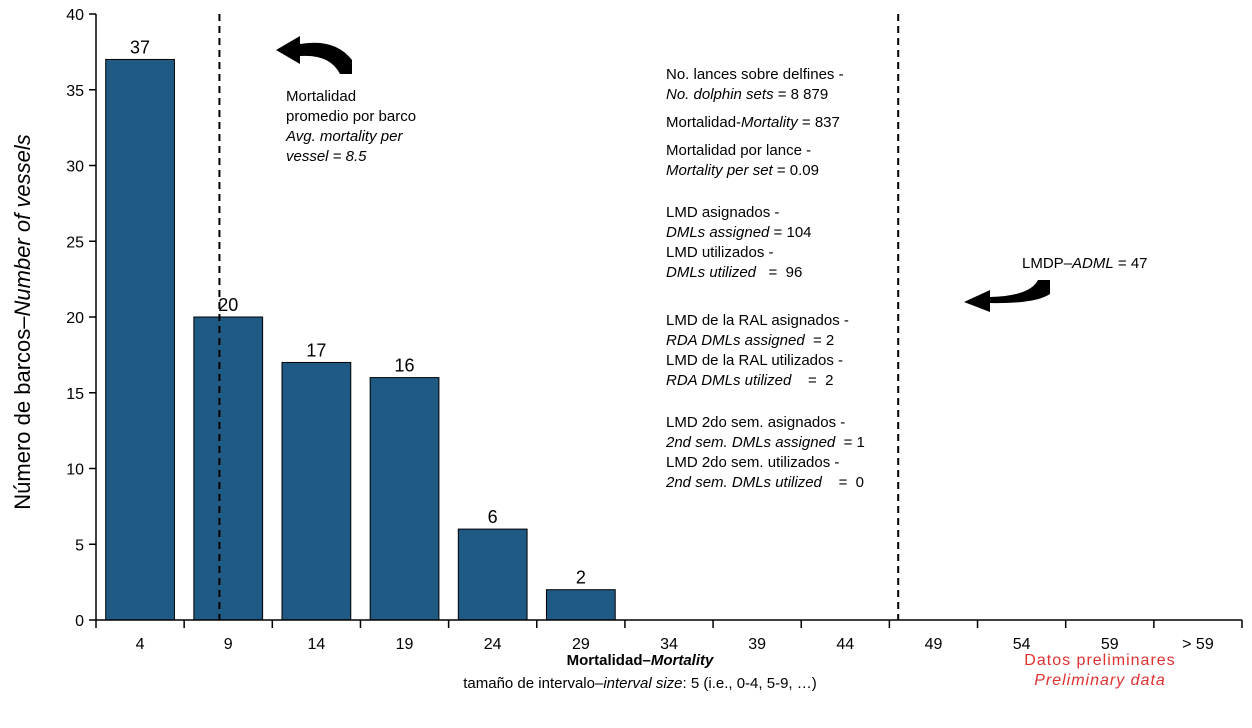  Describe the element at coordinates (351, 116) in the screenshot. I see `avg-annotation-line2: promedio por barco` at that location.